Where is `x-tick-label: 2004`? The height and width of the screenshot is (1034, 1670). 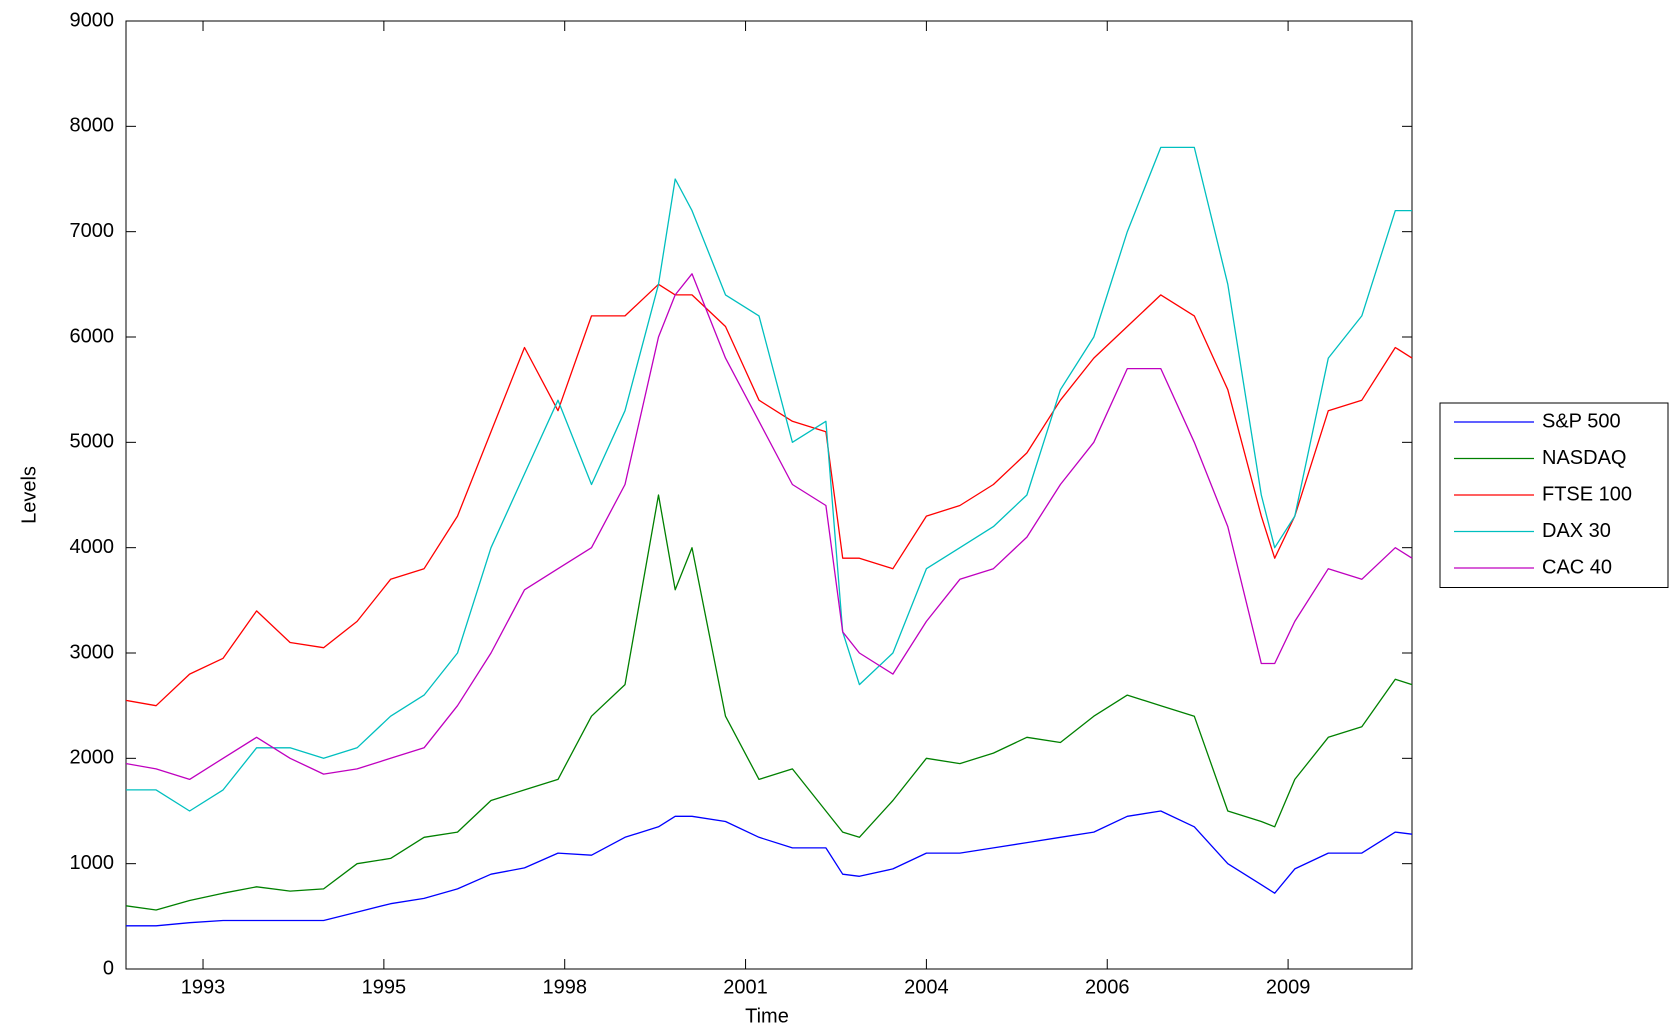 x-tick-label: 2004 is located at coordinates (926, 987).